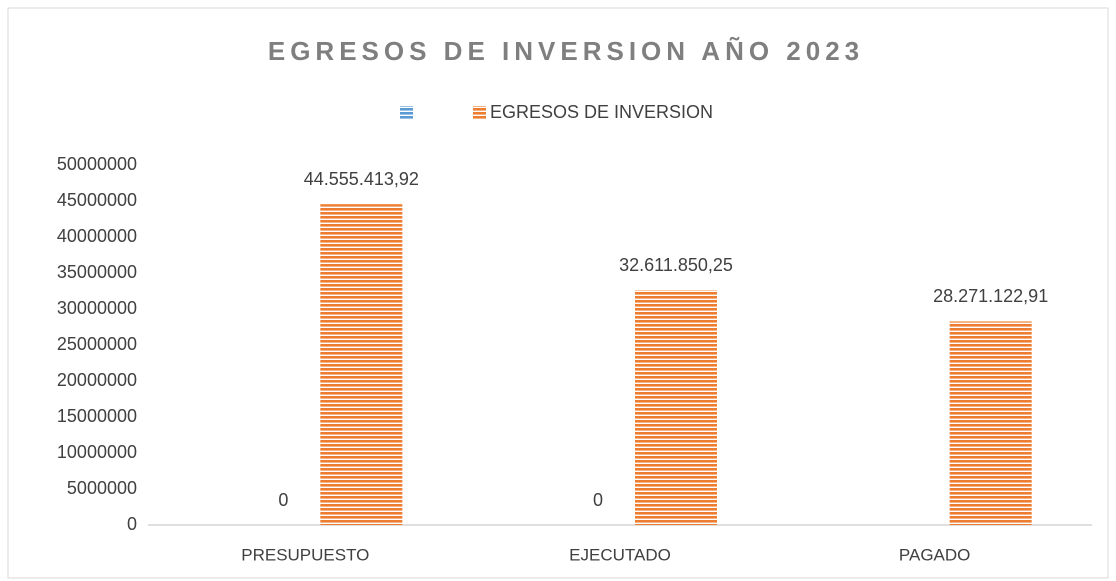 The image size is (1116, 581). What do you see at coordinates (990, 296) in the screenshot?
I see `value-label: 28.271.122,91` at bounding box center [990, 296].